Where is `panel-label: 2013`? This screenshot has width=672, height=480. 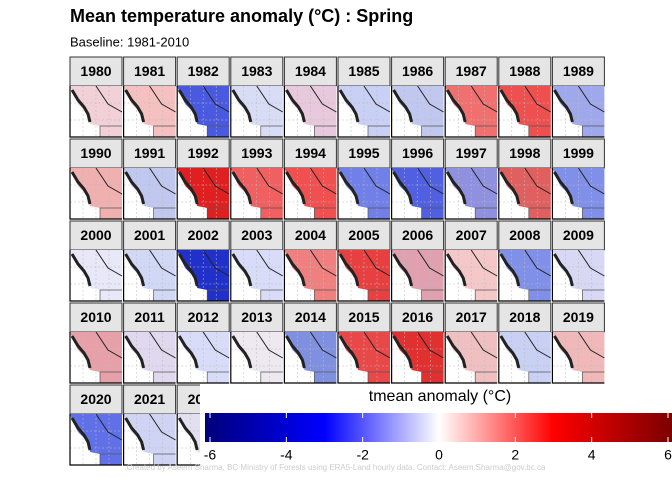 panel-label: 2013 is located at coordinates (256, 317).